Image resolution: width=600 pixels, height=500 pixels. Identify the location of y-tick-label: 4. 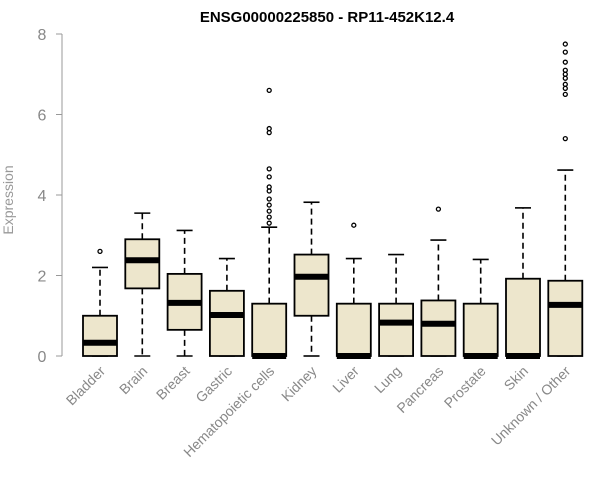
(42, 196).